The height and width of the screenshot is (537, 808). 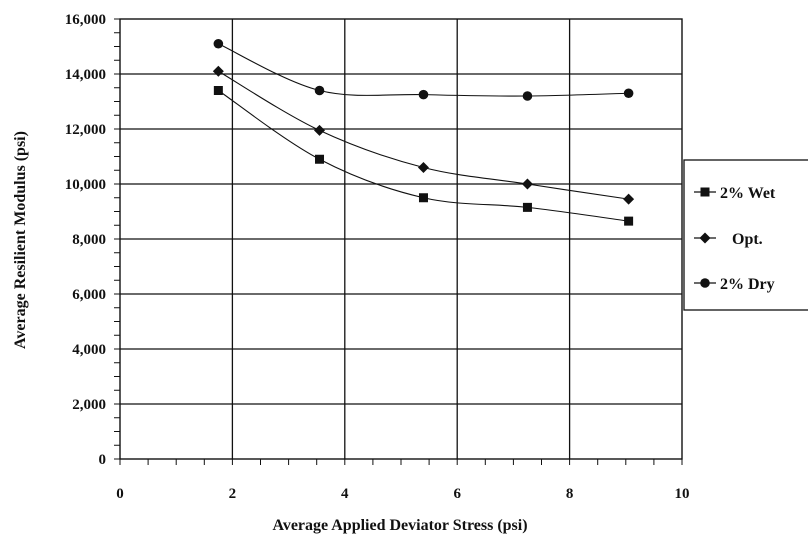 What do you see at coordinates (89, 350) in the screenshot?
I see `y-tick-label: 4,000` at bounding box center [89, 350].